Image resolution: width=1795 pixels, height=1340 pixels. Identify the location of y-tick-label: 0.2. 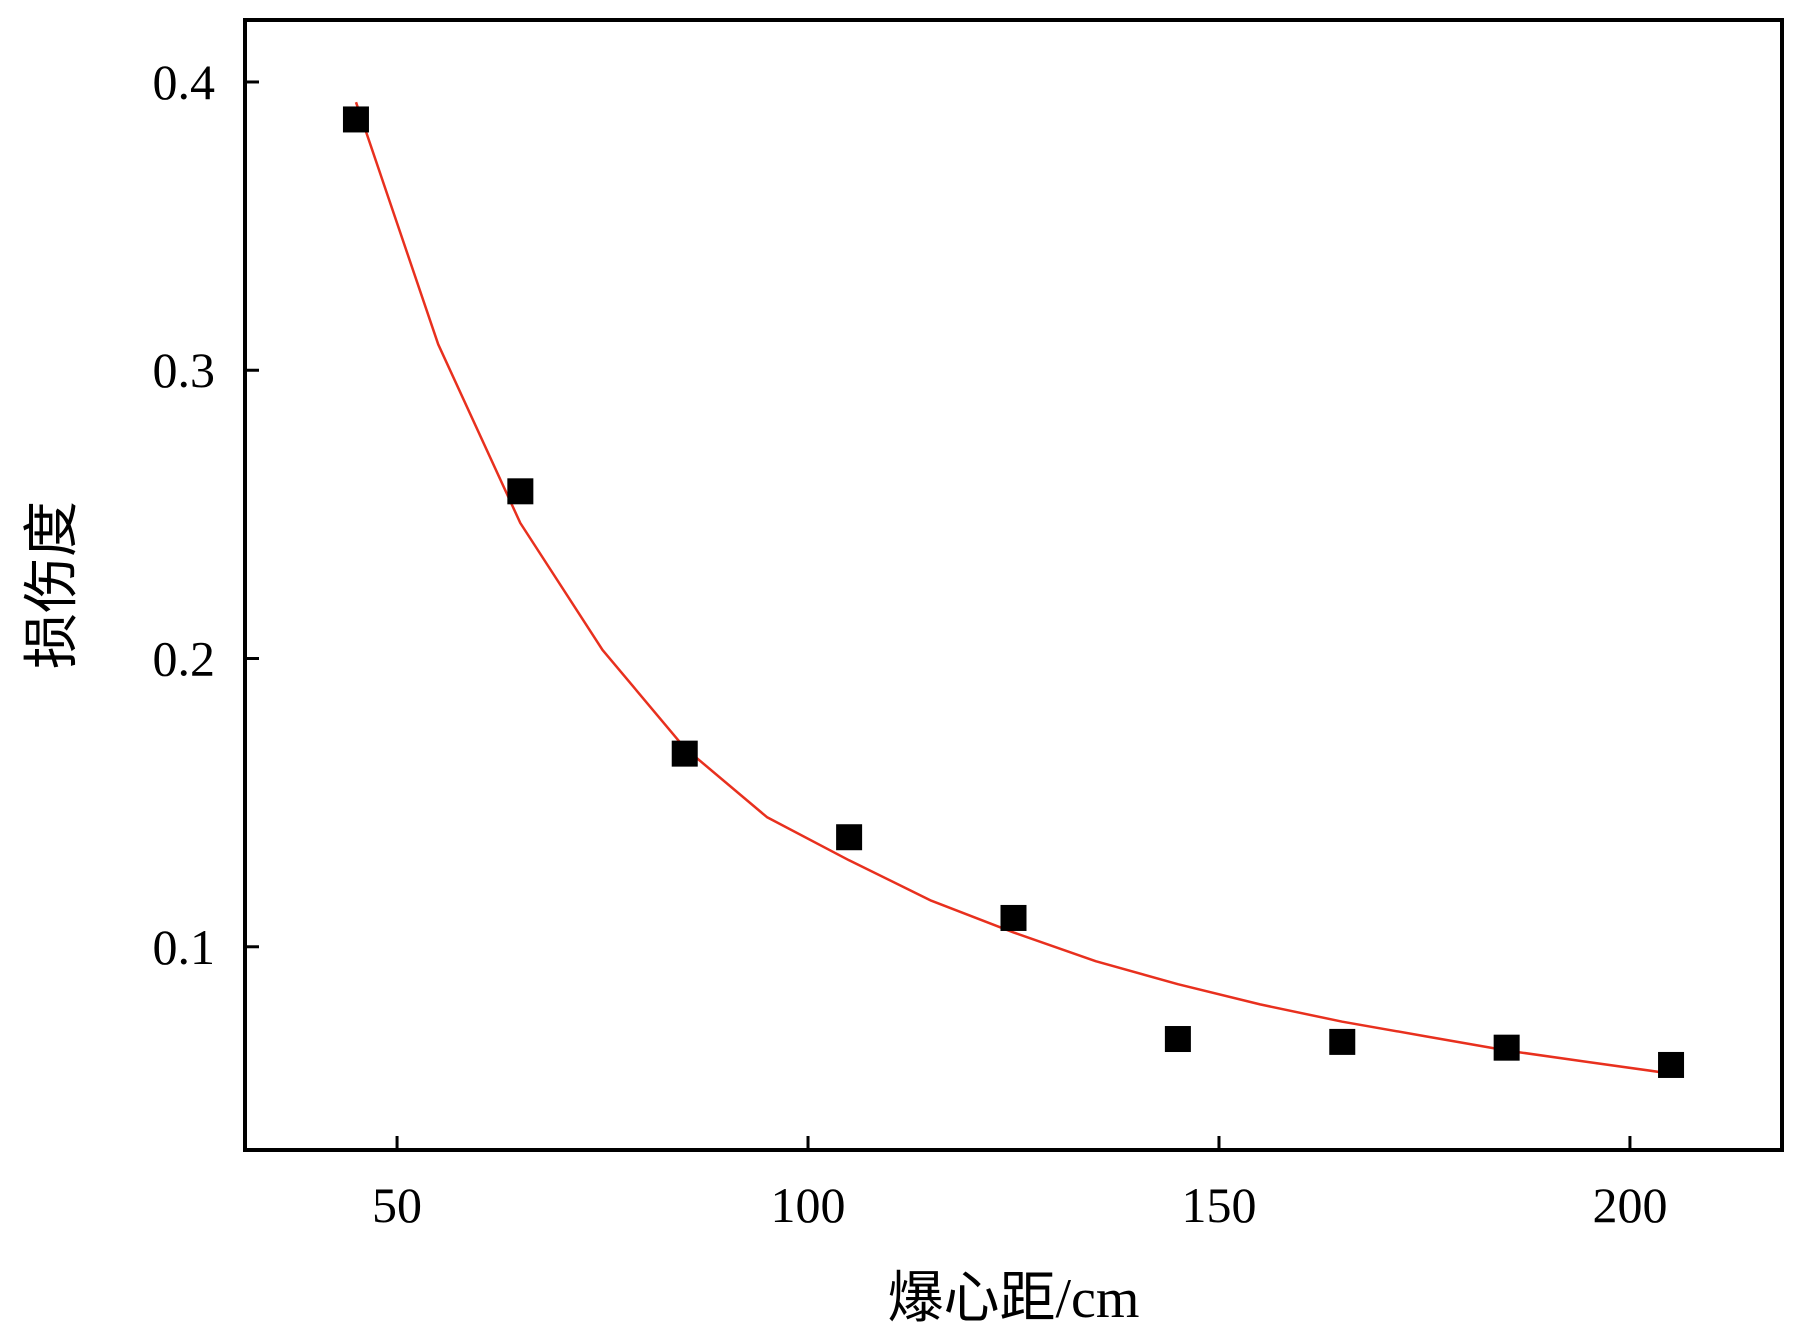
(184, 659).